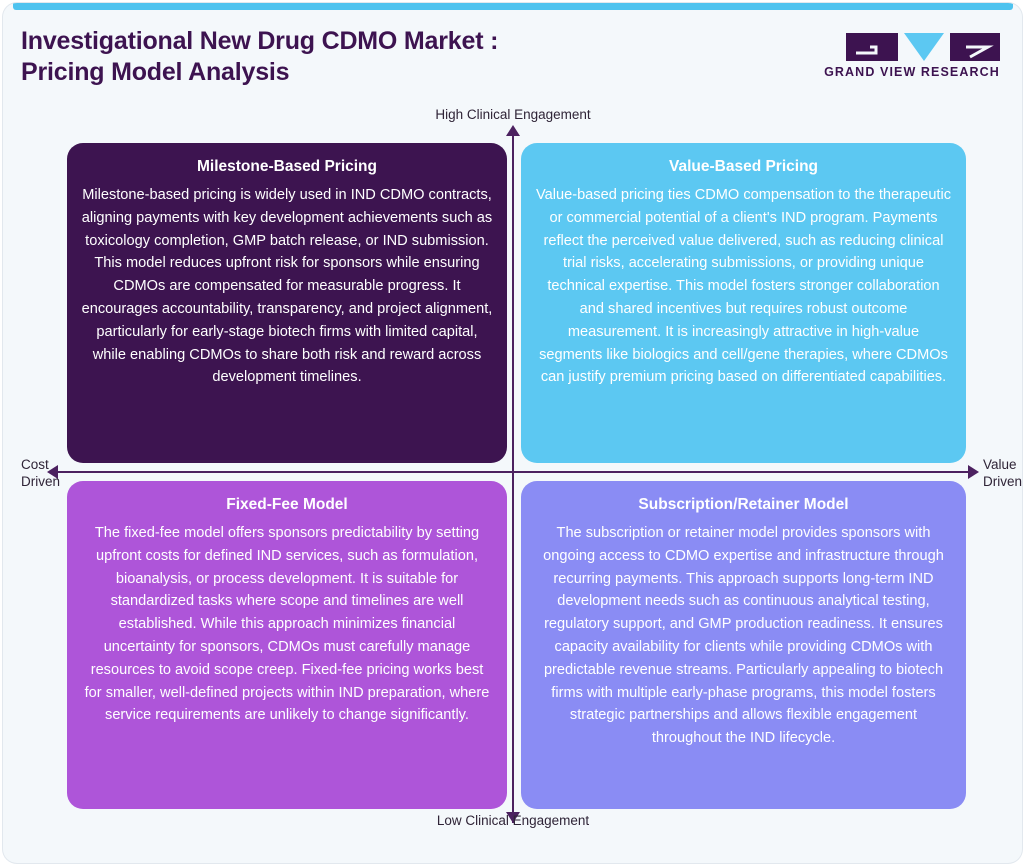 Image resolution: width=1025 pixels, height=866 pixels. I want to click on logo-text: GRAND VIEW RESEARCH, so click(912, 72).